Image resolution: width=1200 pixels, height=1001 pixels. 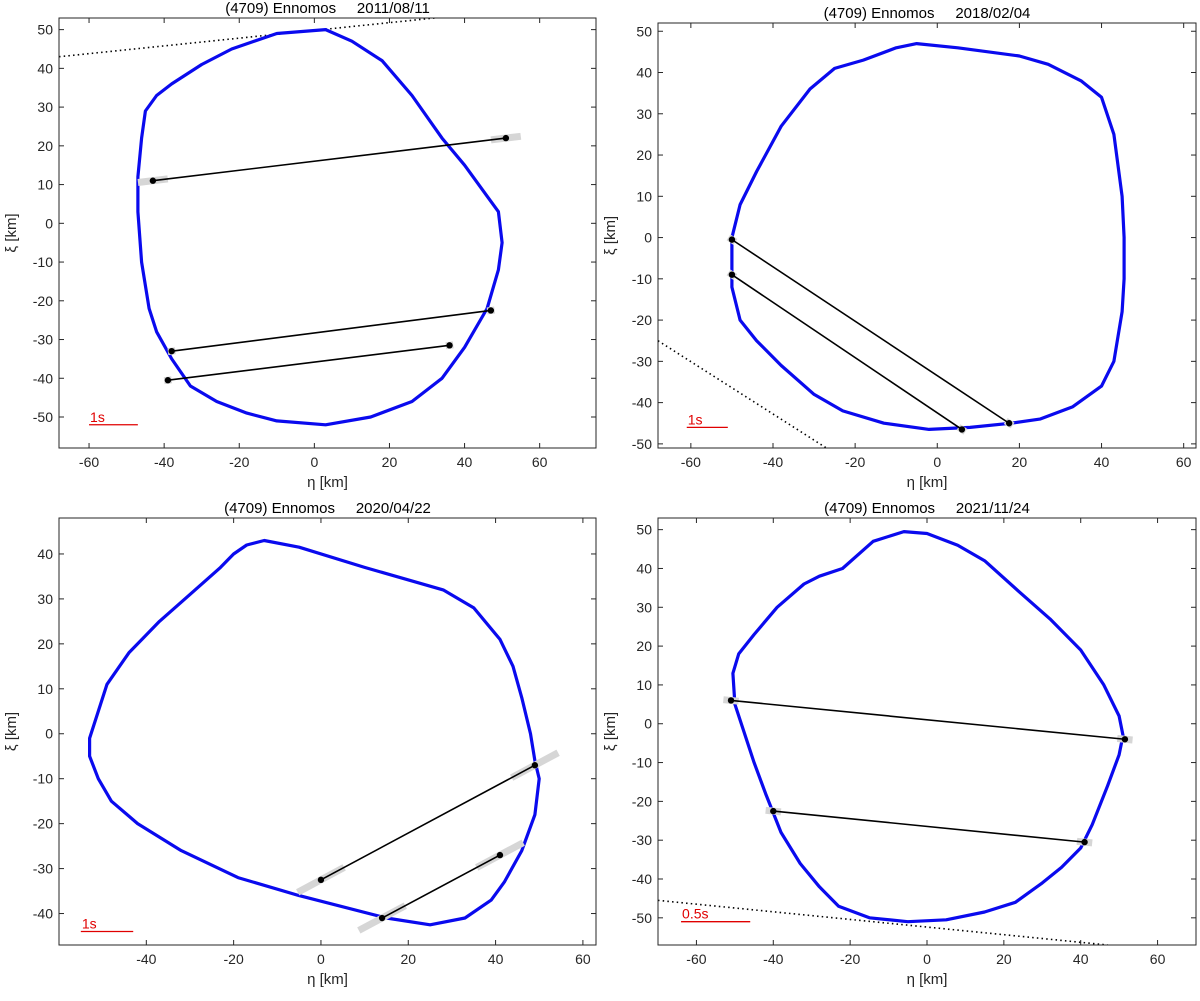 I want to click on chart-title: (4709) Ennomos 2018/02/04, so click(x=927, y=13).